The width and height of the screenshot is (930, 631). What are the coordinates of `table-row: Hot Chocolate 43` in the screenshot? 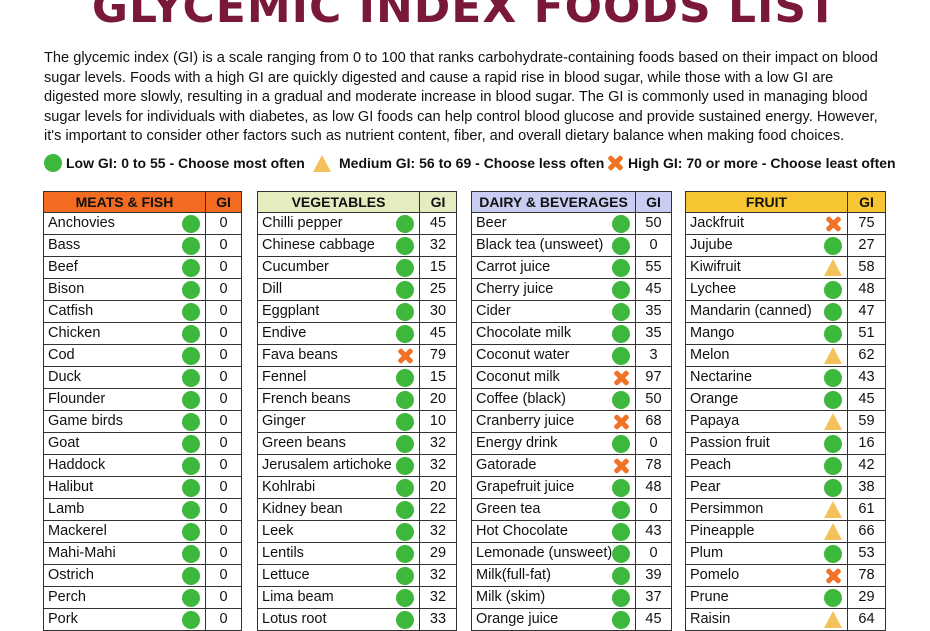 It's located at (571, 532).